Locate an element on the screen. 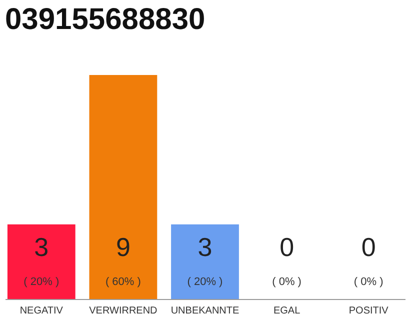  x-tick-label: VERWIRREND is located at coordinates (123, 311).